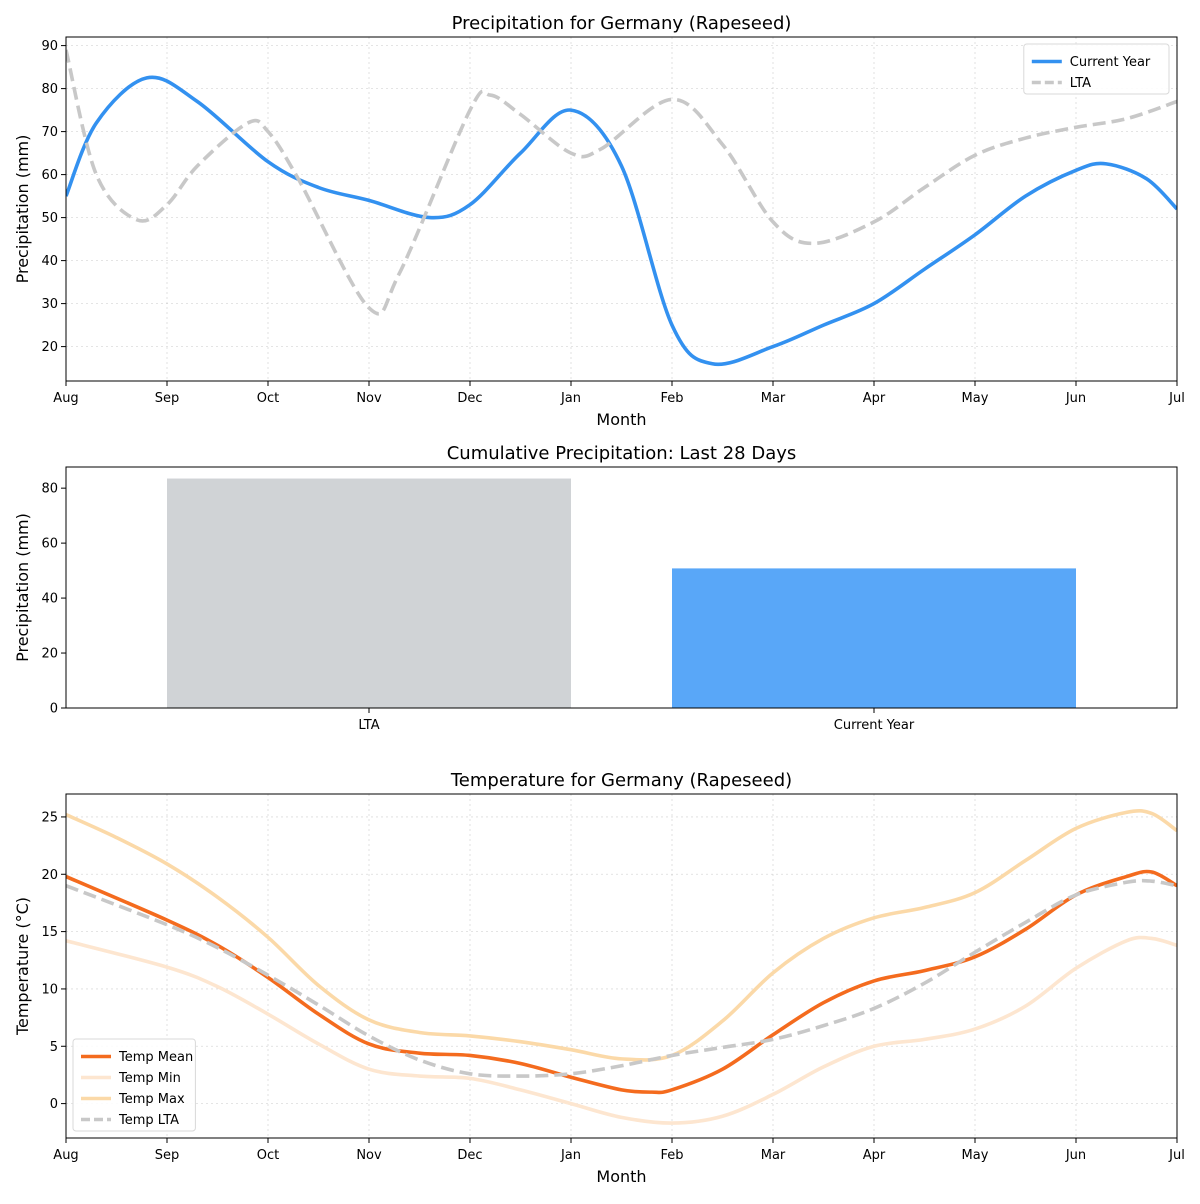  I want to click on legend-label-temp-mean: Temp Mean, so click(155, 1057).